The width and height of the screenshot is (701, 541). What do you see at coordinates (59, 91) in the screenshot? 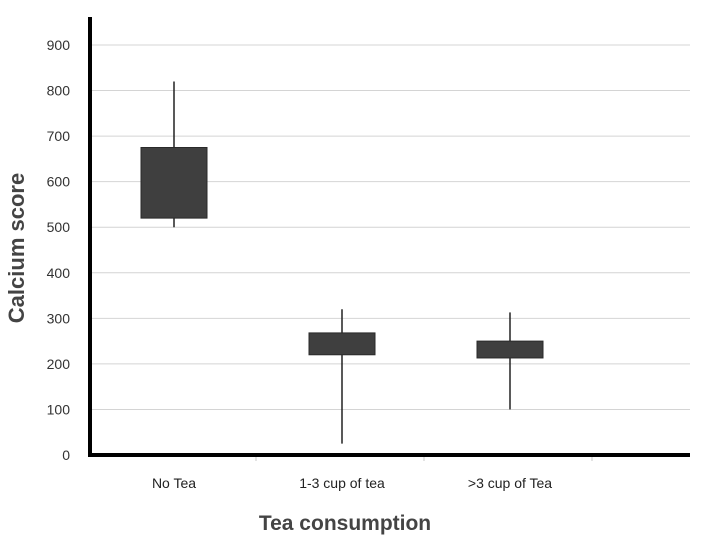
I see `y-tick-label: 800` at bounding box center [59, 91].